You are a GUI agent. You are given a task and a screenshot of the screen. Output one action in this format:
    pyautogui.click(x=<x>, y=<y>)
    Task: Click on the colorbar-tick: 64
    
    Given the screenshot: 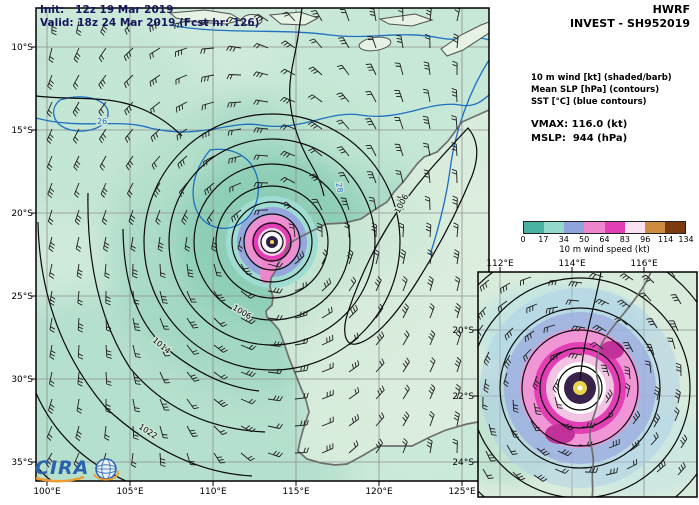 What is the action you would take?
    pyautogui.click(x=604, y=239)
    